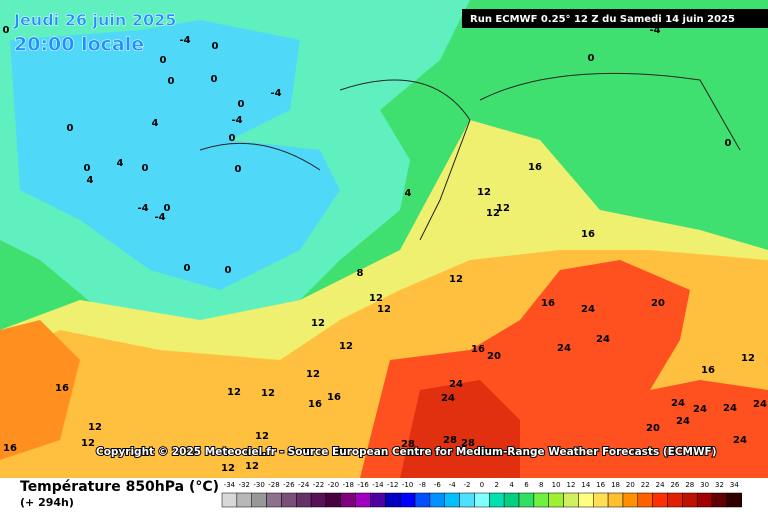 This screenshot has width=768, height=512. Describe the element at coordinates (571, 485) in the screenshot. I see `scale-label: 12` at that location.